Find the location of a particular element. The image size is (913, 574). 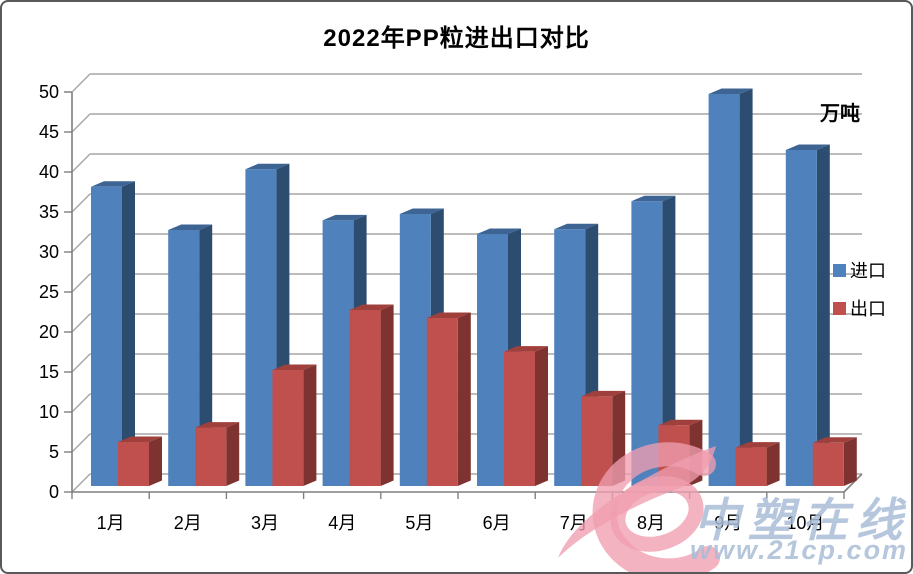

bar-export-m10 is located at coordinates (834, 461).